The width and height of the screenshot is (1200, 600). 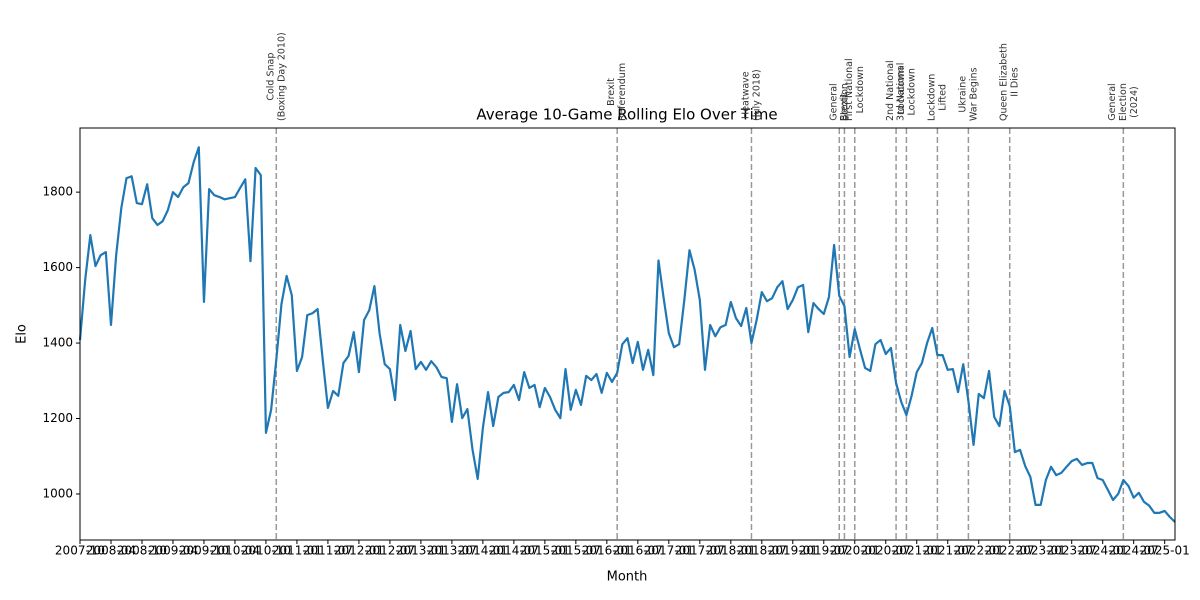 I want to click on x-tick-label: 2023-07, so click(x=1072, y=551).